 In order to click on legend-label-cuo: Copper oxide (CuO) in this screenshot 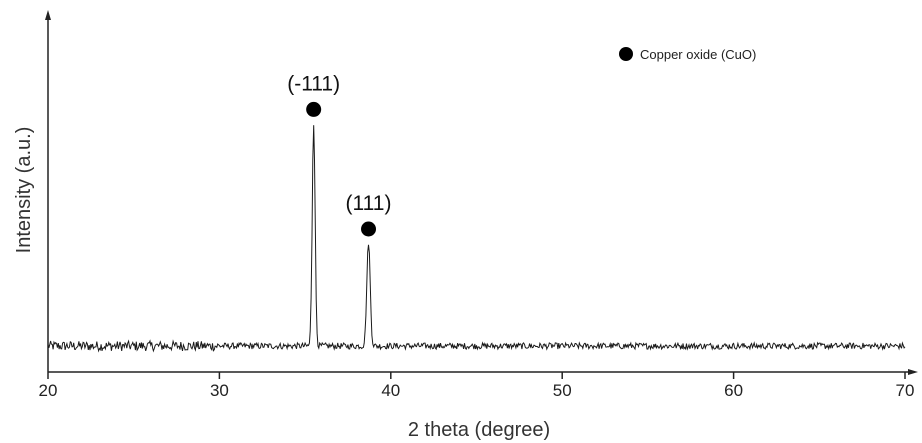, I will do `click(698, 54)`.